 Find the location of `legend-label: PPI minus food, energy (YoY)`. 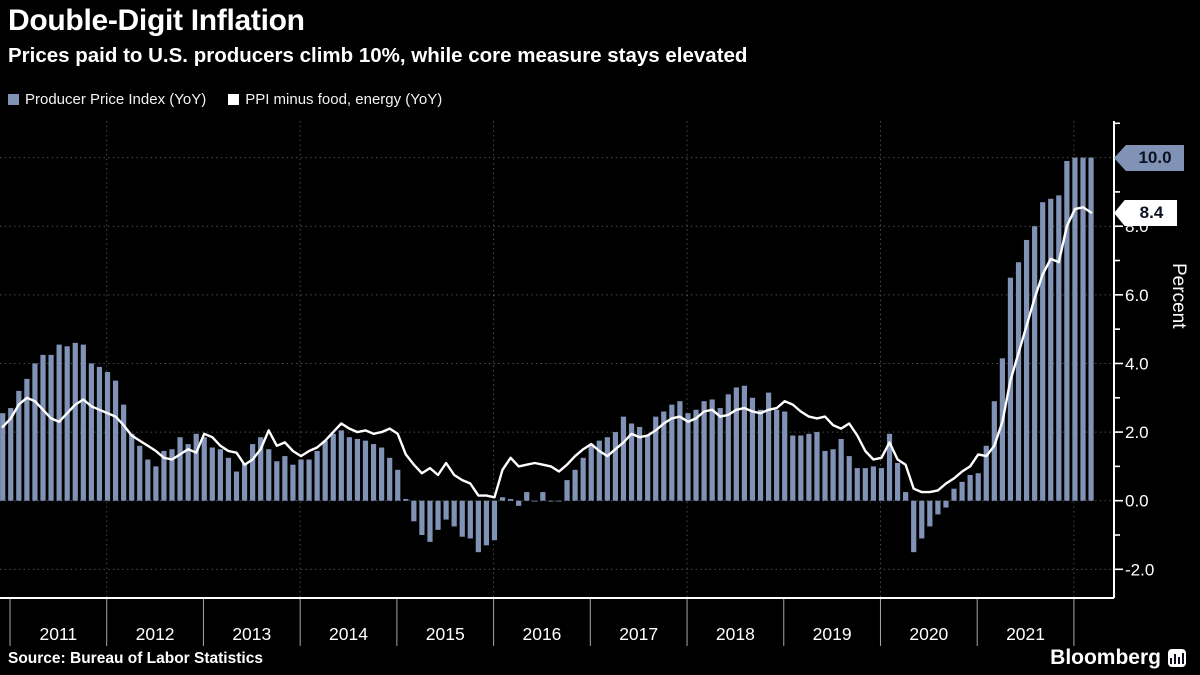

legend-label: PPI minus food, energy (YoY) is located at coordinates (344, 99).